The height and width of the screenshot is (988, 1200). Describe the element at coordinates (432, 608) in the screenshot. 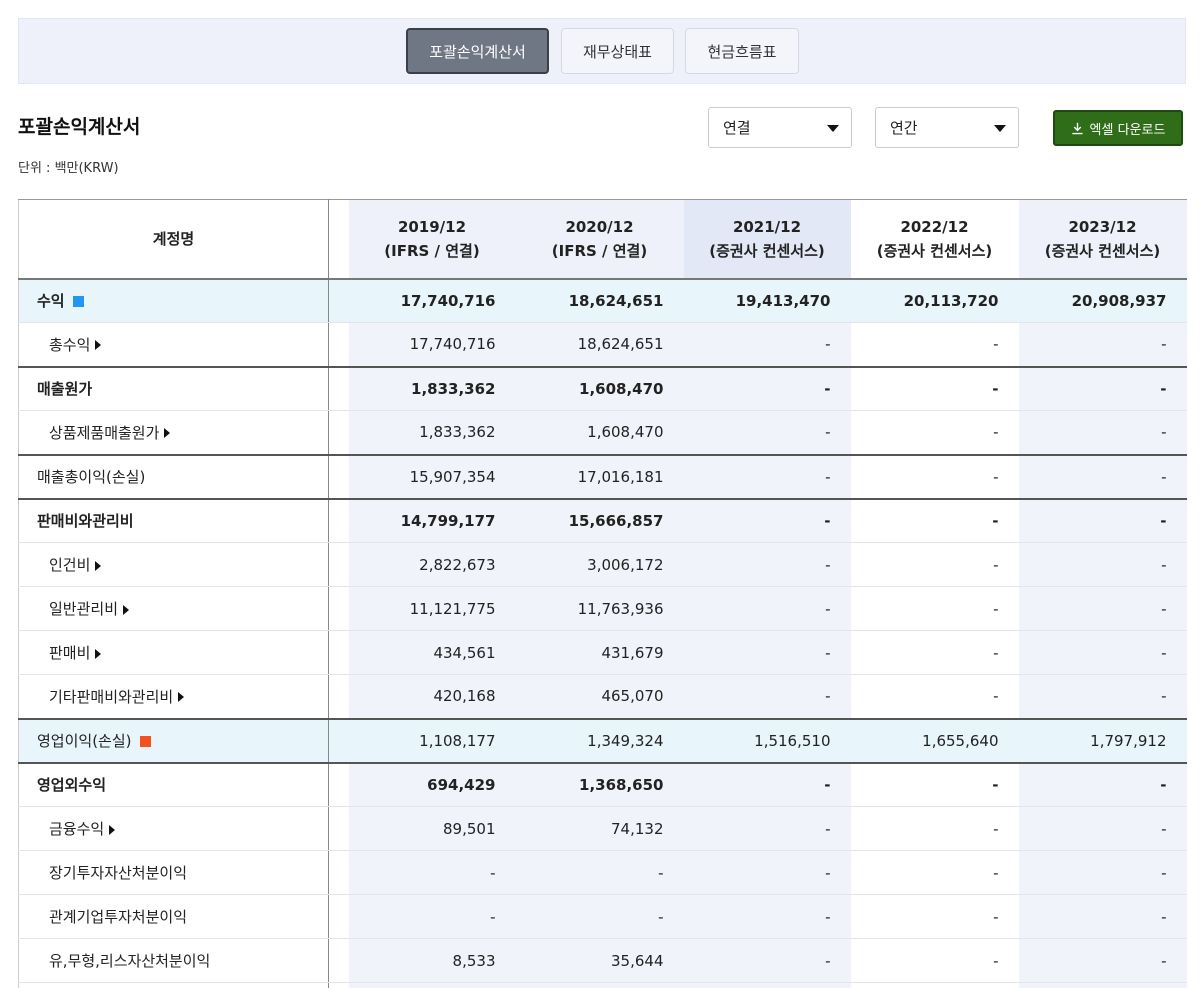

I see `value-cell: 11,121,775` at that location.